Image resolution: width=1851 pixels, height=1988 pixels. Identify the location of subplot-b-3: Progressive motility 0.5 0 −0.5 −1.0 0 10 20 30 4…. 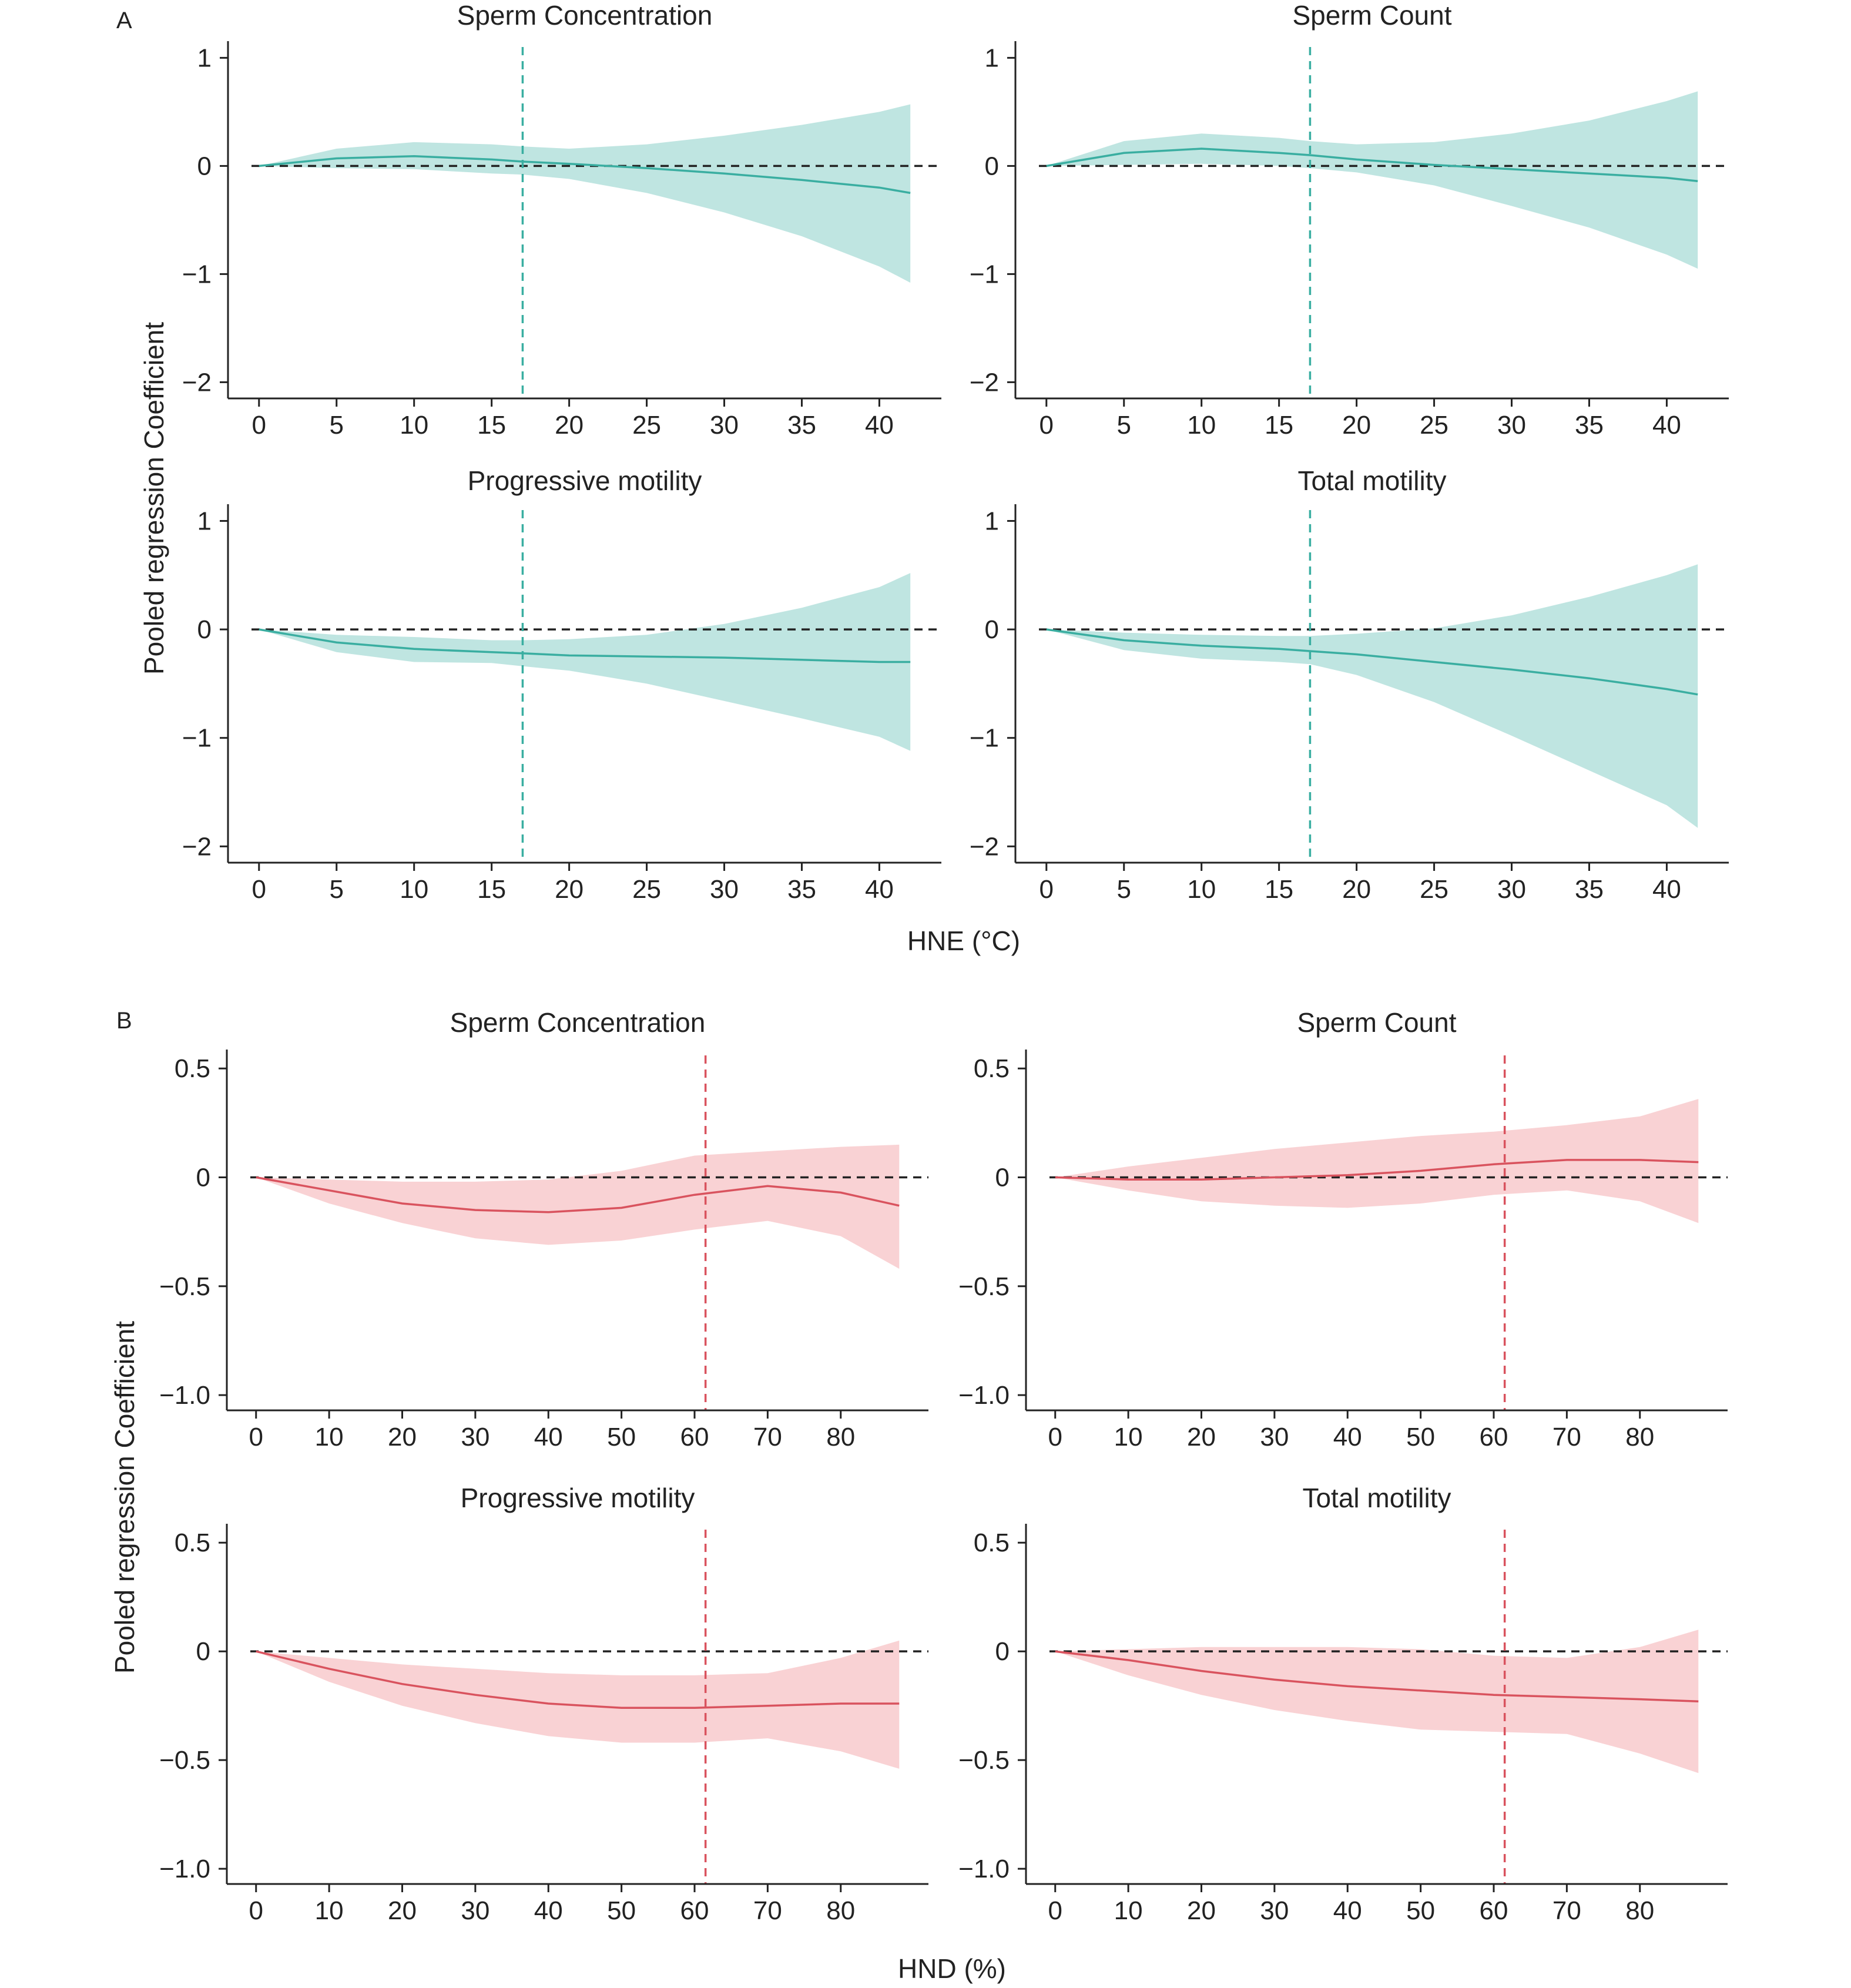
(543, 1704).